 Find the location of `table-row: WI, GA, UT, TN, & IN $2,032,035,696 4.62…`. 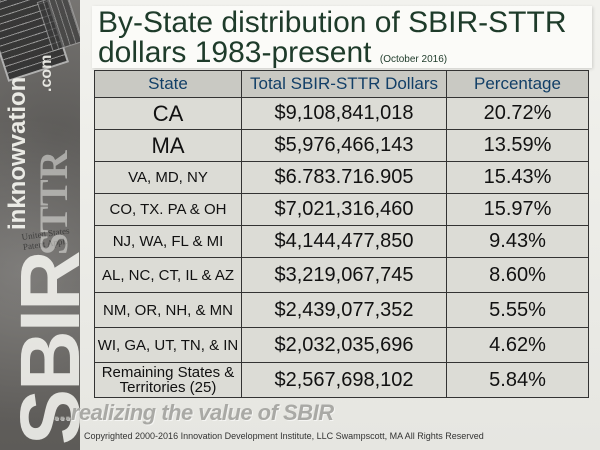

table-row: WI, GA, UT, TN, & IN $2,032,035,696 4.62… is located at coordinates (341, 345).